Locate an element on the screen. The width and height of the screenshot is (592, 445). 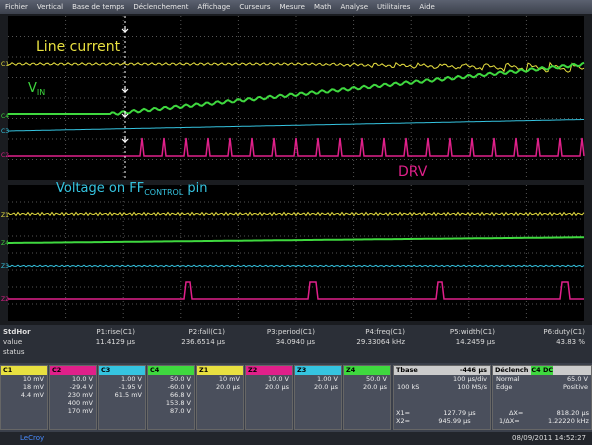
channel-setting: 400 mV is located at coordinates (80, 403).